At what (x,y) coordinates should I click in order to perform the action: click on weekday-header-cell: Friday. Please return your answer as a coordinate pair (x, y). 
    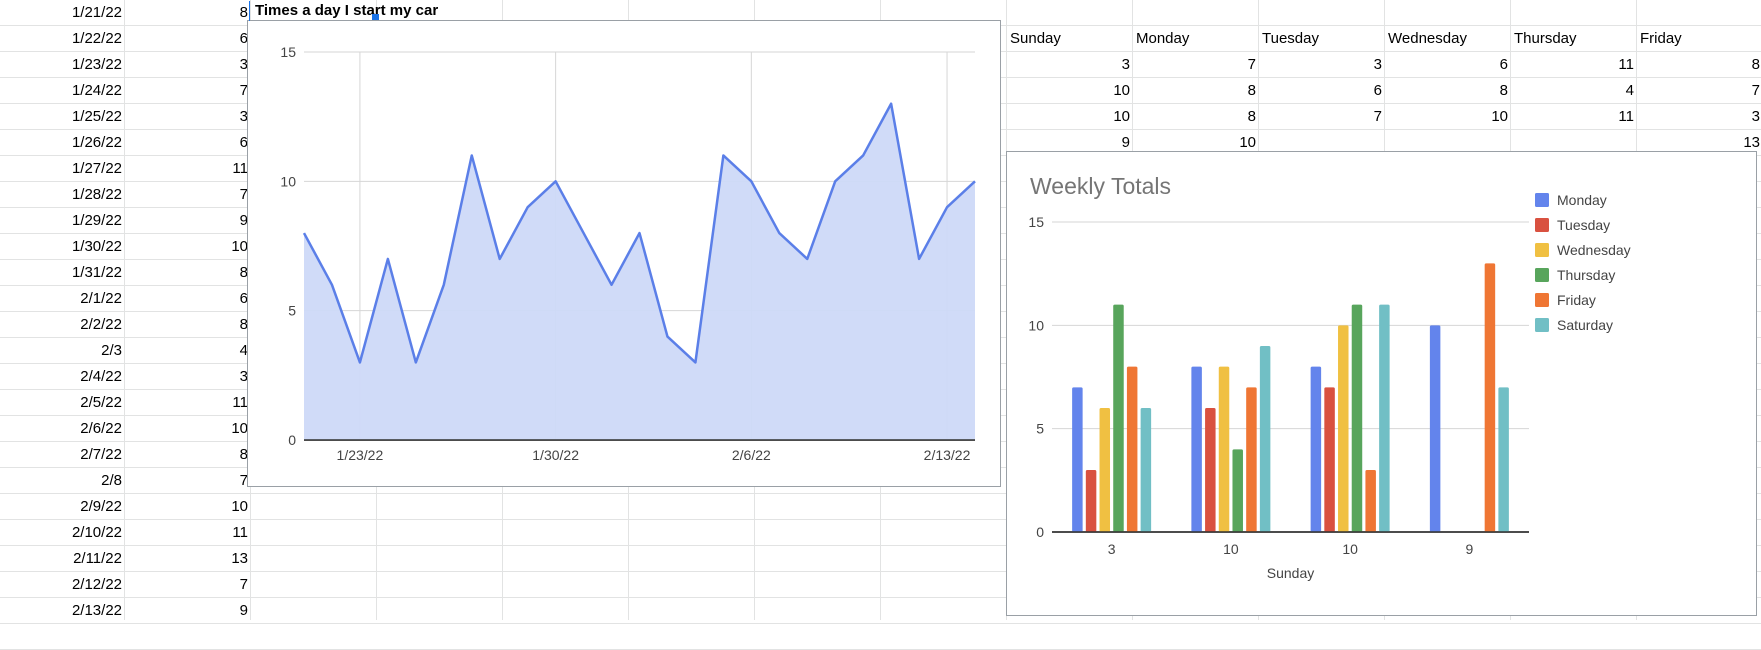
    Looking at the image, I should click on (1661, 38).